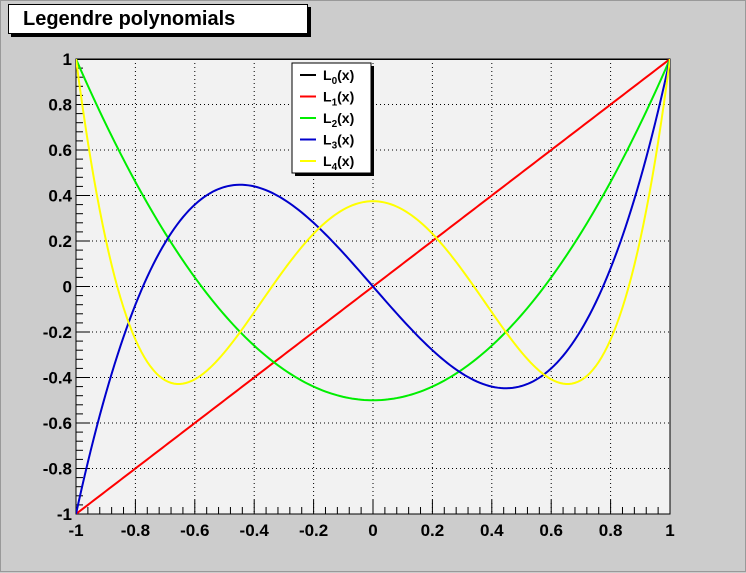 The height and width of the screenshot is (573, 746). What do you see at coordinates (60, 196) in the screenshot?
I see `y-tick-label: 0.4` at bounding box center [60, 196].